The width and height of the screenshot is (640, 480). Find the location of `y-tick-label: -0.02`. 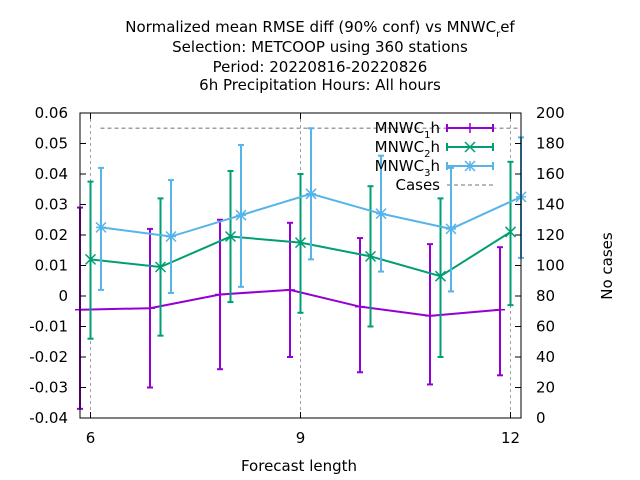

y-tick-label: -0.02 is located at coordinates (48, 357).